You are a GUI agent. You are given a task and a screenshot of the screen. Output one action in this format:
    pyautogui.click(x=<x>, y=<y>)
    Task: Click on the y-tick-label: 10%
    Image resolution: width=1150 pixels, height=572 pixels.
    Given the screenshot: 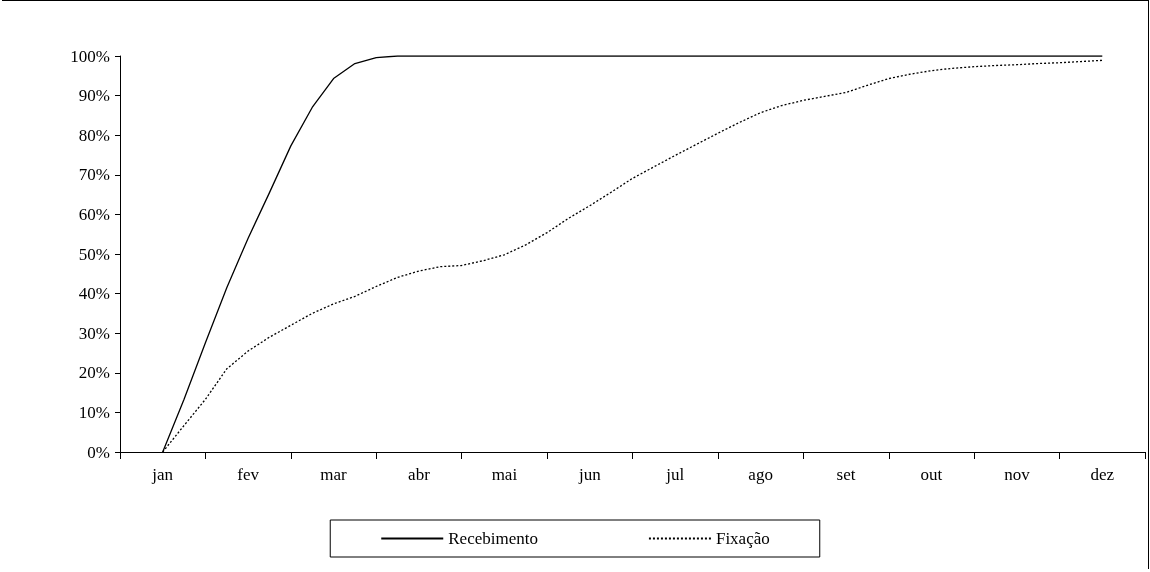 What is the action you would take?
    pyautogui.click(x=94, y=412)
    